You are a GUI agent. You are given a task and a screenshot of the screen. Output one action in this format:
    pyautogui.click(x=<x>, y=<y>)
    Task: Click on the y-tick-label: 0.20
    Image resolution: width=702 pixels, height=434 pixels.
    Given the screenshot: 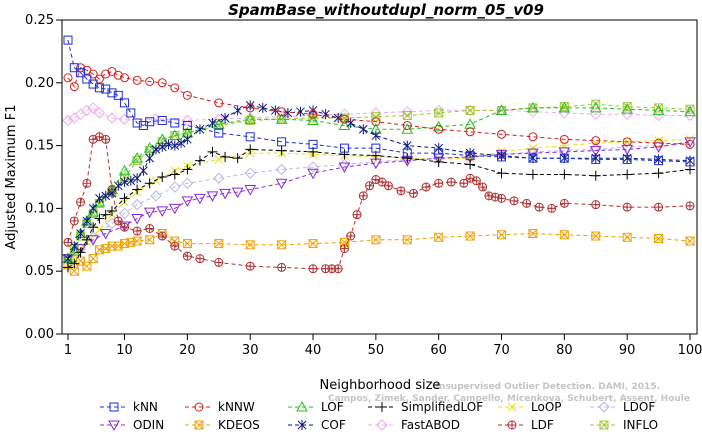 What is the action you would take?
    pyautogui.click(x=39, y=83)
    